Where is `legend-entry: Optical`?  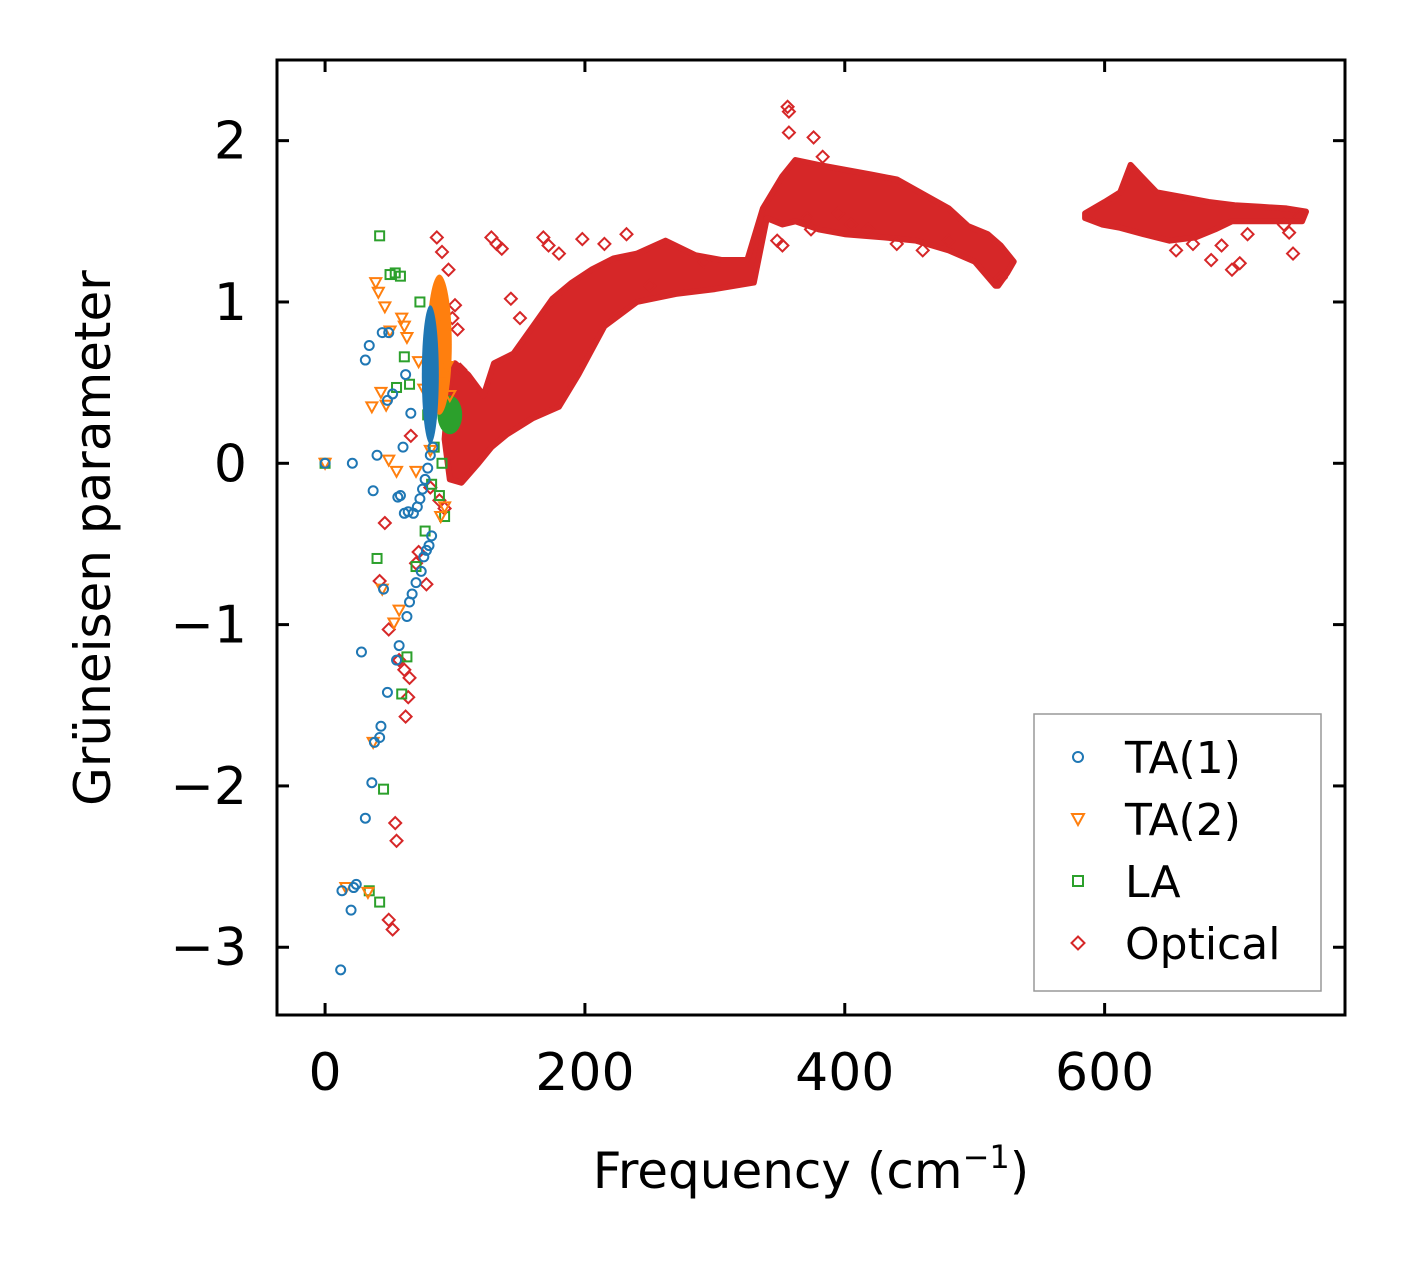
legend-entry: Optical is located at coordinates (1175, 944).